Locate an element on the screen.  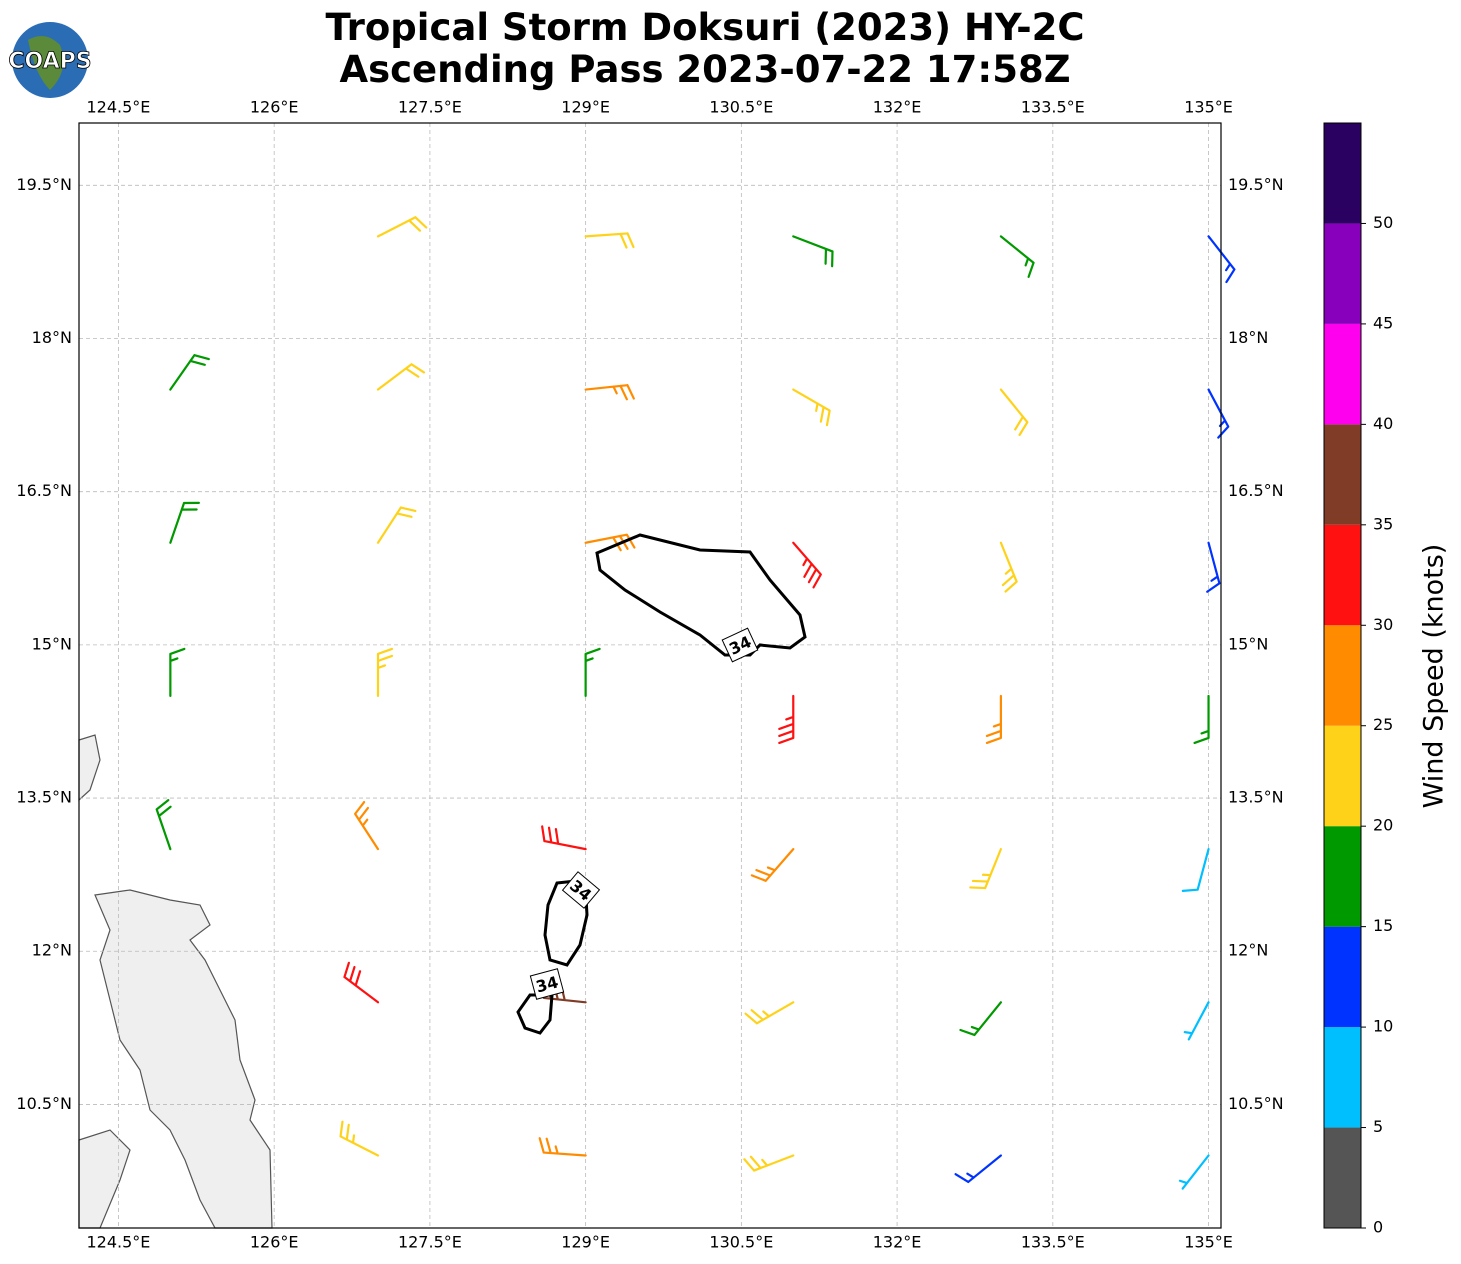
logo: COAPS is located at coordinates (50, 60).